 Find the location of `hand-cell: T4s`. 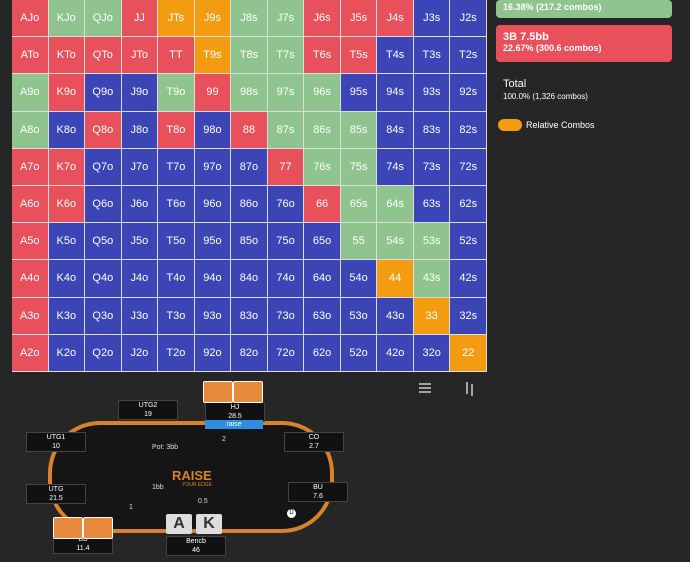

hand-cell: T4s is located at coordinates (395, 56).